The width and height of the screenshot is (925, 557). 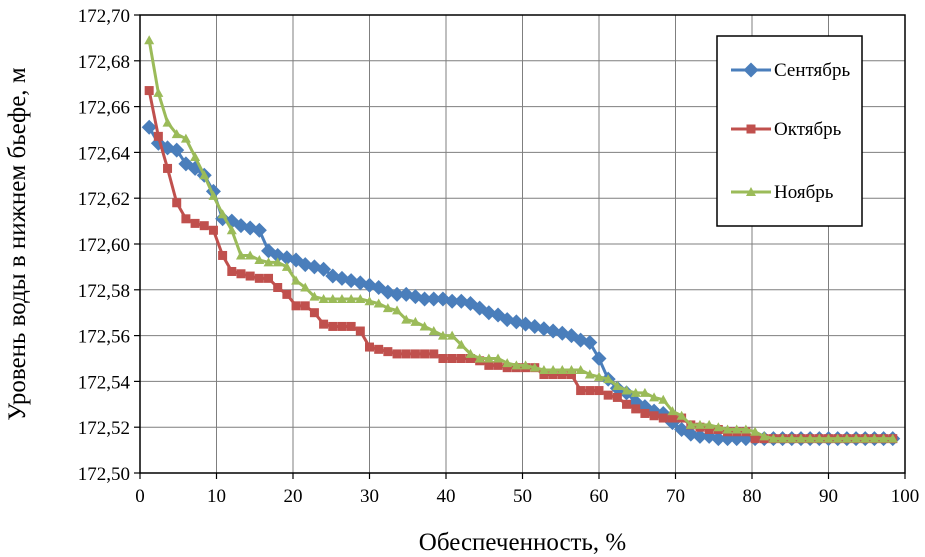 I want to click on x-axis-title: Обеспеченность, %, so click(x=522, y=542).